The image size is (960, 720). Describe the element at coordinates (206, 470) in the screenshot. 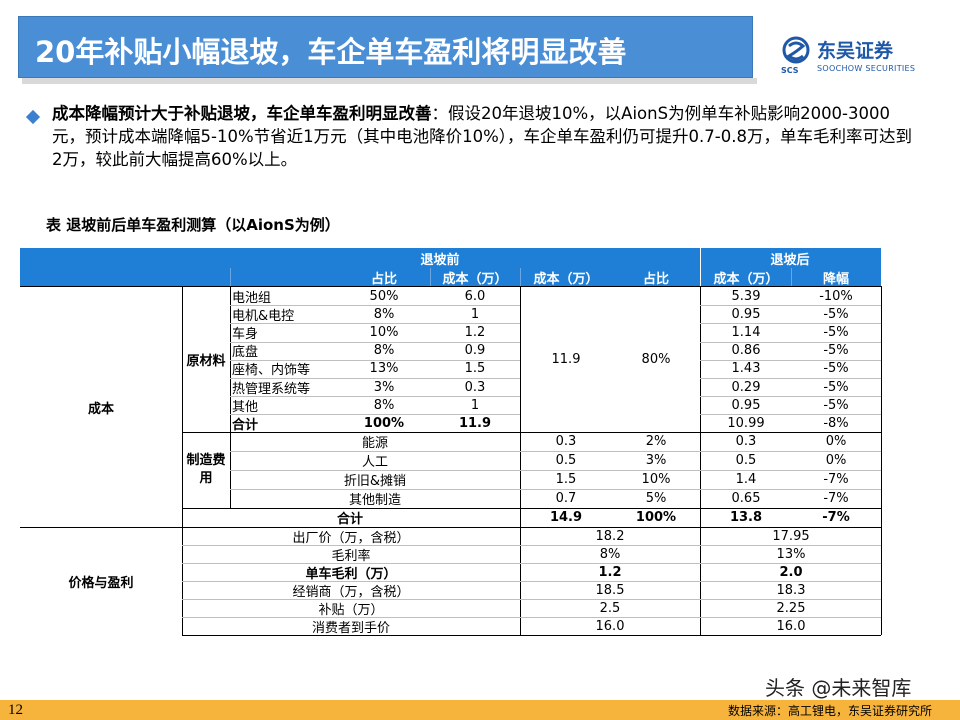

I see `sub-manufacturing: 制造费用` at that location.